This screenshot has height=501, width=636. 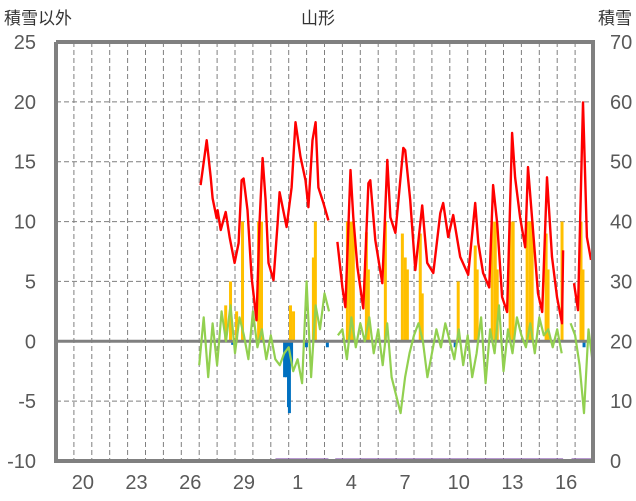 I want to click on right-tick-label: 0, so click(x=615, y=462).